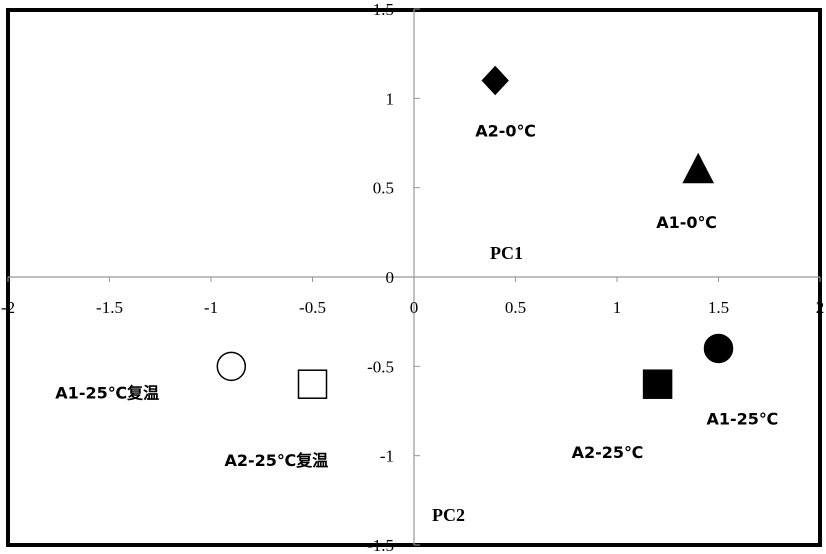  What do you see at coordinates (380, 366) in the screenshot?
I see `y-tick-label: -0.5` at bounding box center [380, 366].